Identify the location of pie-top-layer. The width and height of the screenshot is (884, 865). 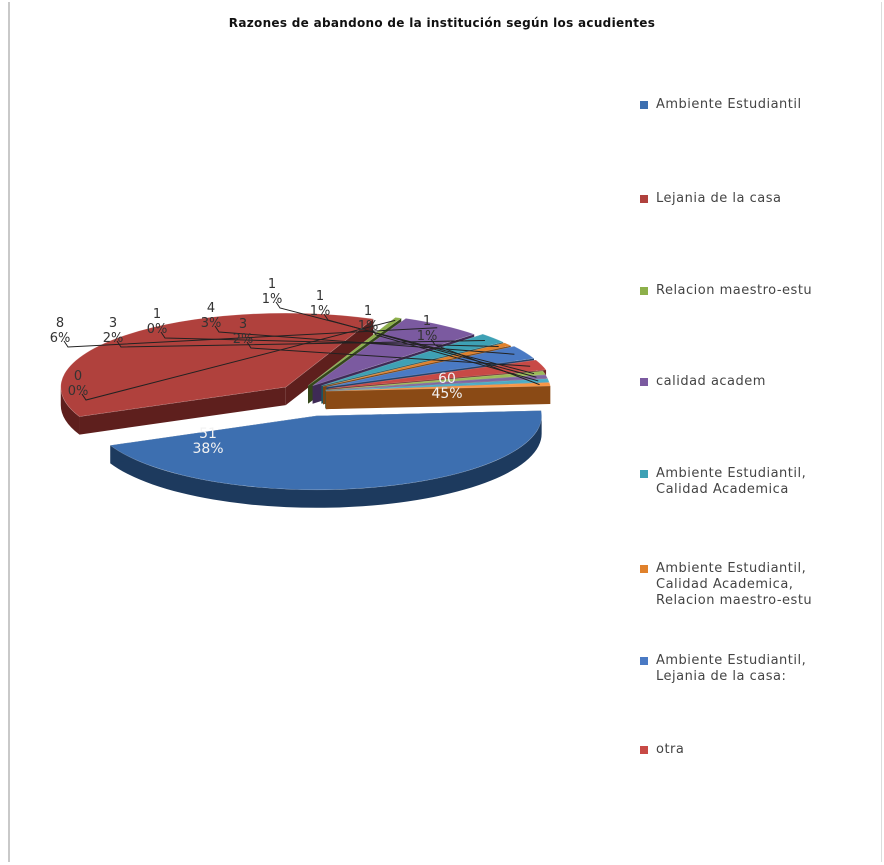
(305, 401).